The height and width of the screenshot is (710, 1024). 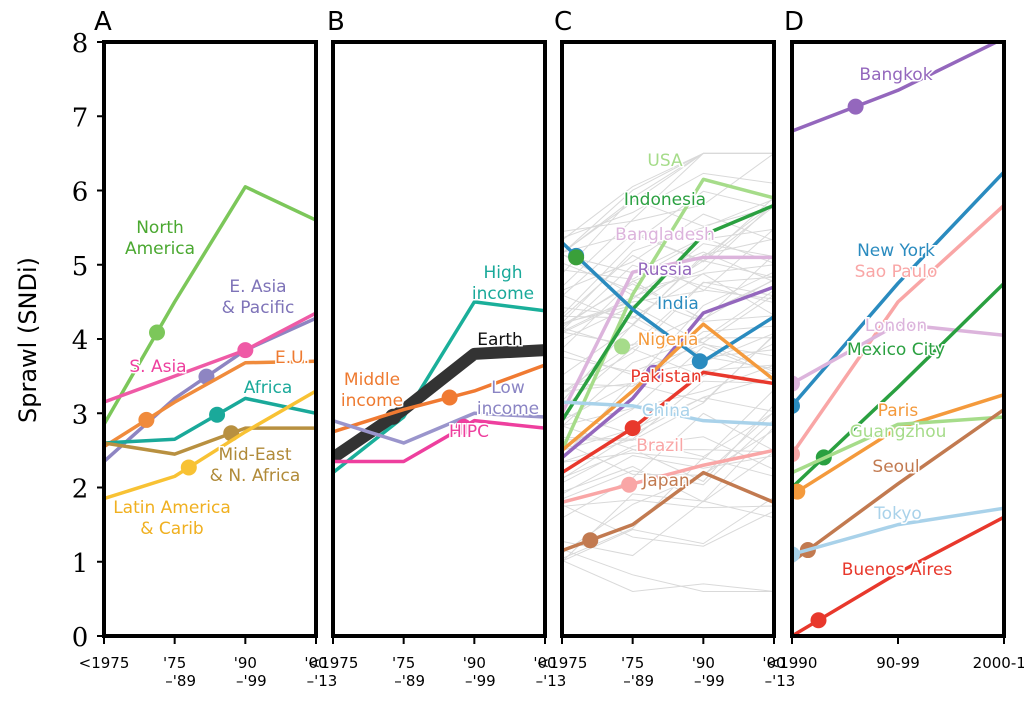 What do you see at coordinates (500, 340) in the screenshot?
I see `series-label: Earth` at bounding box center [500, 340].